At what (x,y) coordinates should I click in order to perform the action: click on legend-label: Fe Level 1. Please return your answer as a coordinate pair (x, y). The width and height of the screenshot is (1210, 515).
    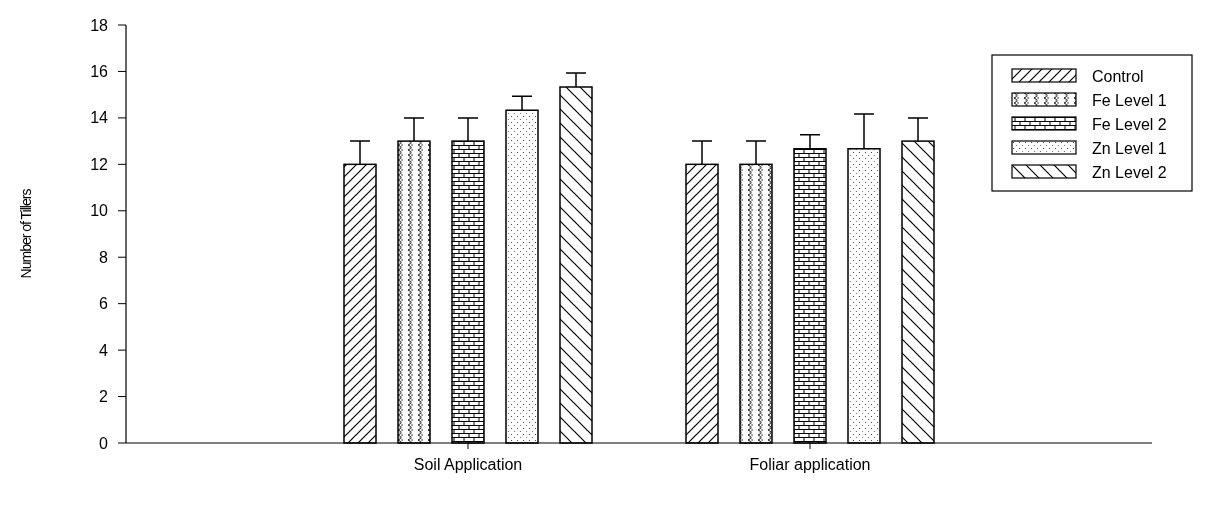
    Looking at the image, I should click on (1129, 100).